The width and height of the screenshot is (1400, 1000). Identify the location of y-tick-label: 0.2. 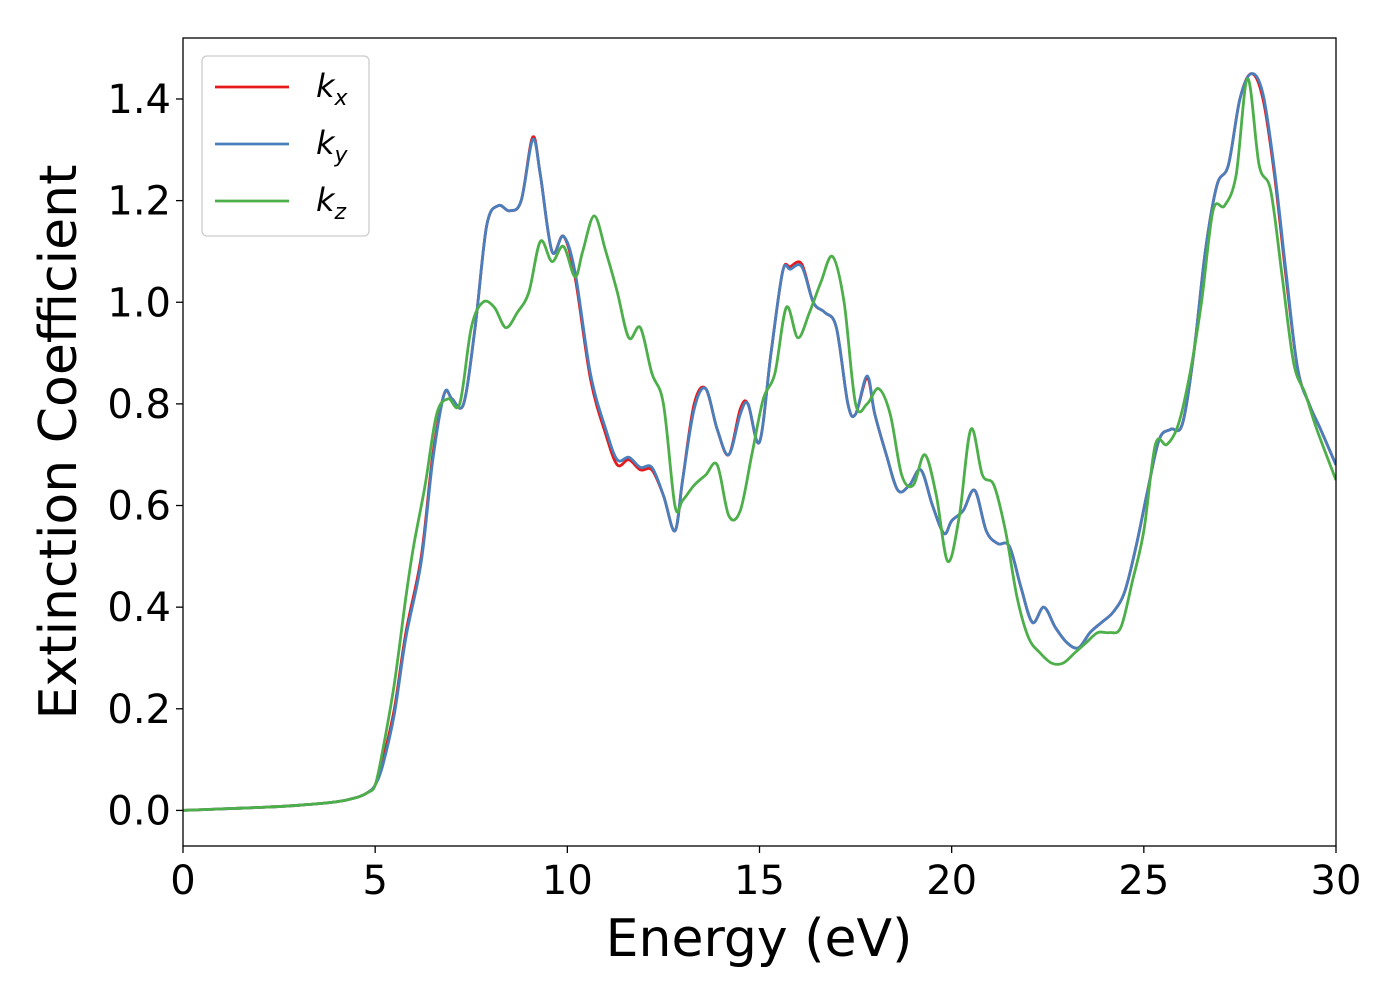
(139, 710).